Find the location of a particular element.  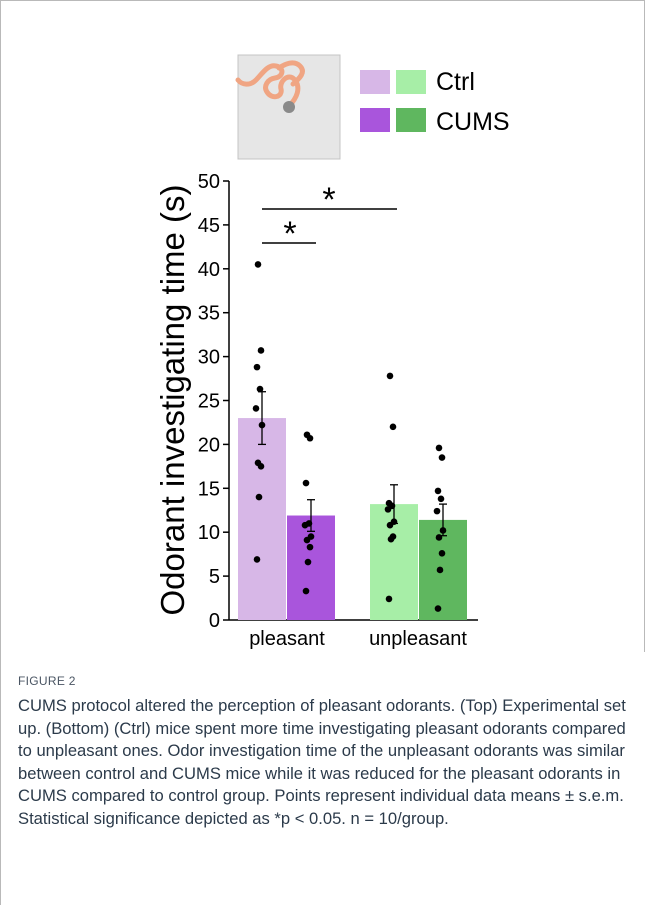

y-tick-label: 40 is located at coordinates (209, 270).